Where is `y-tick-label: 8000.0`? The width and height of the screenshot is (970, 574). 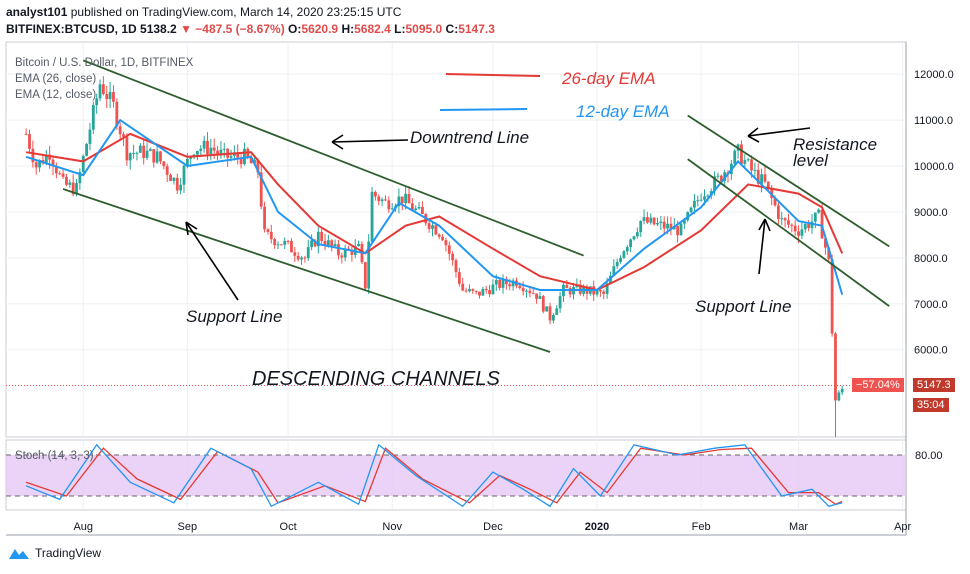 y-tick-label: 8000.0 is located at coordinates (931, 259).